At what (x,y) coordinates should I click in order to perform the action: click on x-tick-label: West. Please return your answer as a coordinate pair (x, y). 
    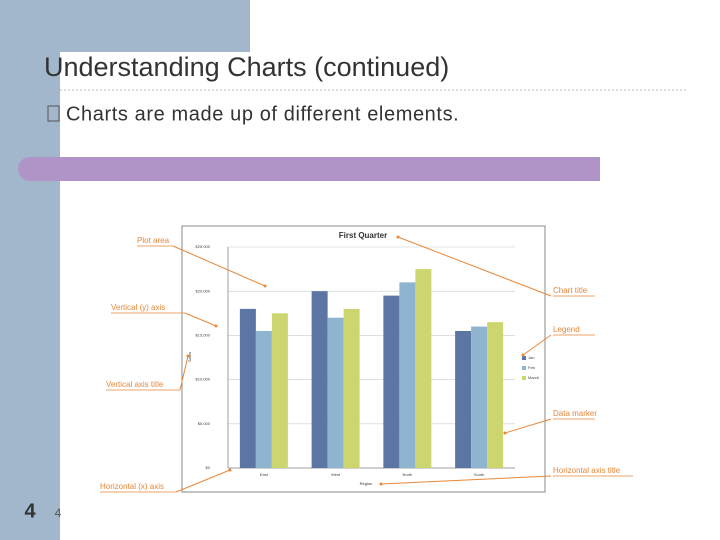
    Looking at the image, I should click on (336, 474).